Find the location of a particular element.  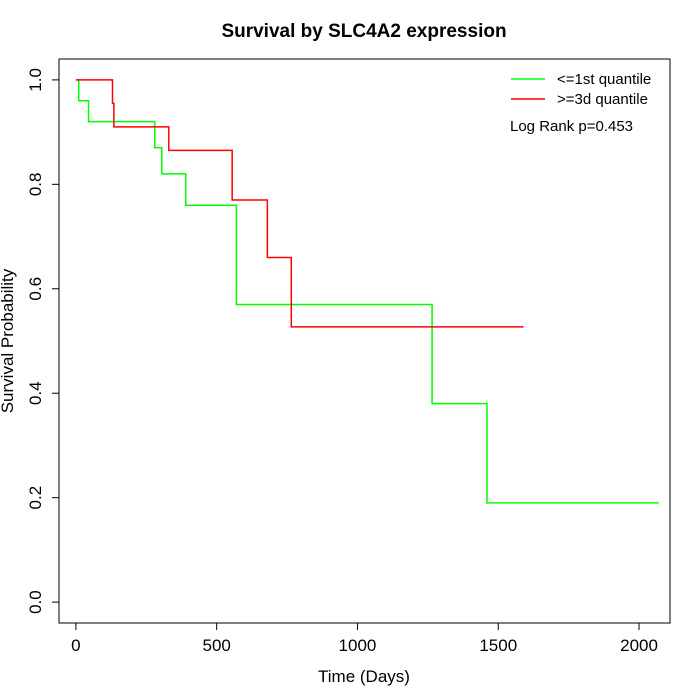

x-tick-label: 2000 is located at coordinates (639, 645).